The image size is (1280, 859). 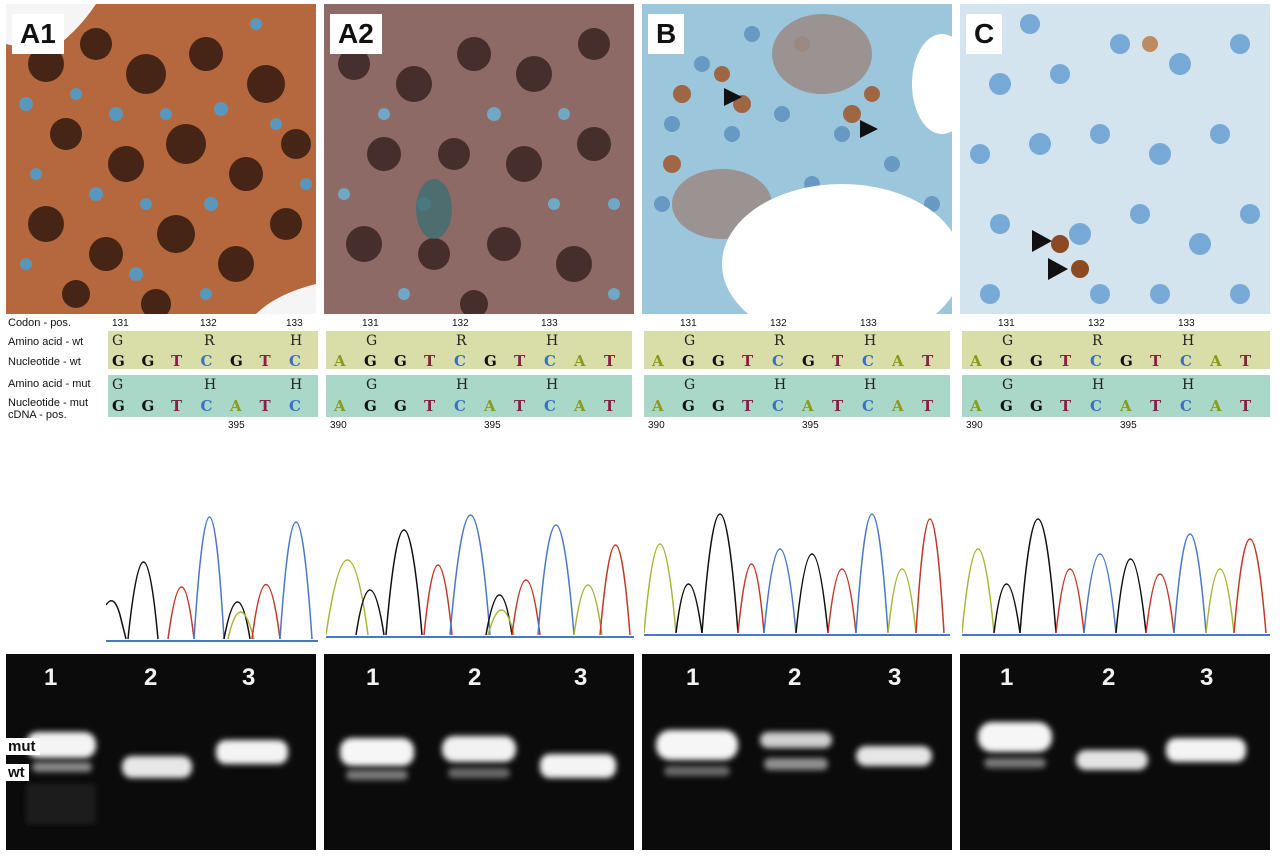 I want to click on micrograph-a1-image, so click(x=161, y=159).